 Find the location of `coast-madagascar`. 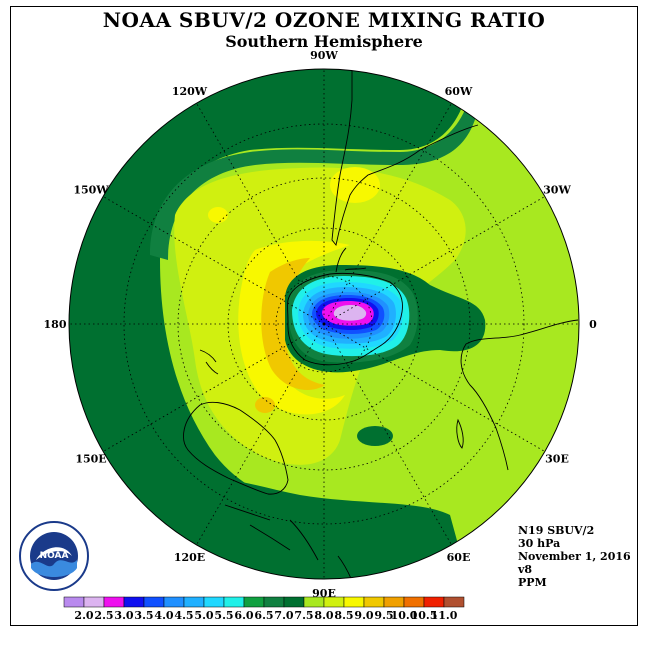

coast-madagascar is located at coordinates (460, 433).